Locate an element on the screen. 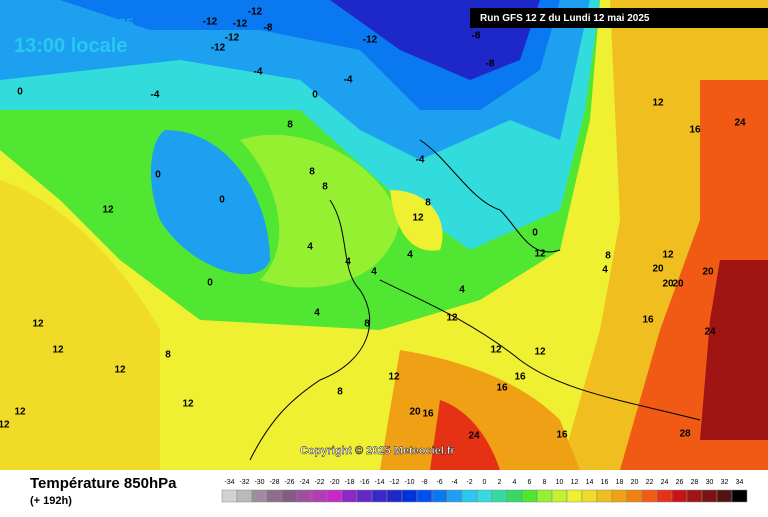 The image size is (768, 517). scale-label: -2 is located at coordinates (469, 482).